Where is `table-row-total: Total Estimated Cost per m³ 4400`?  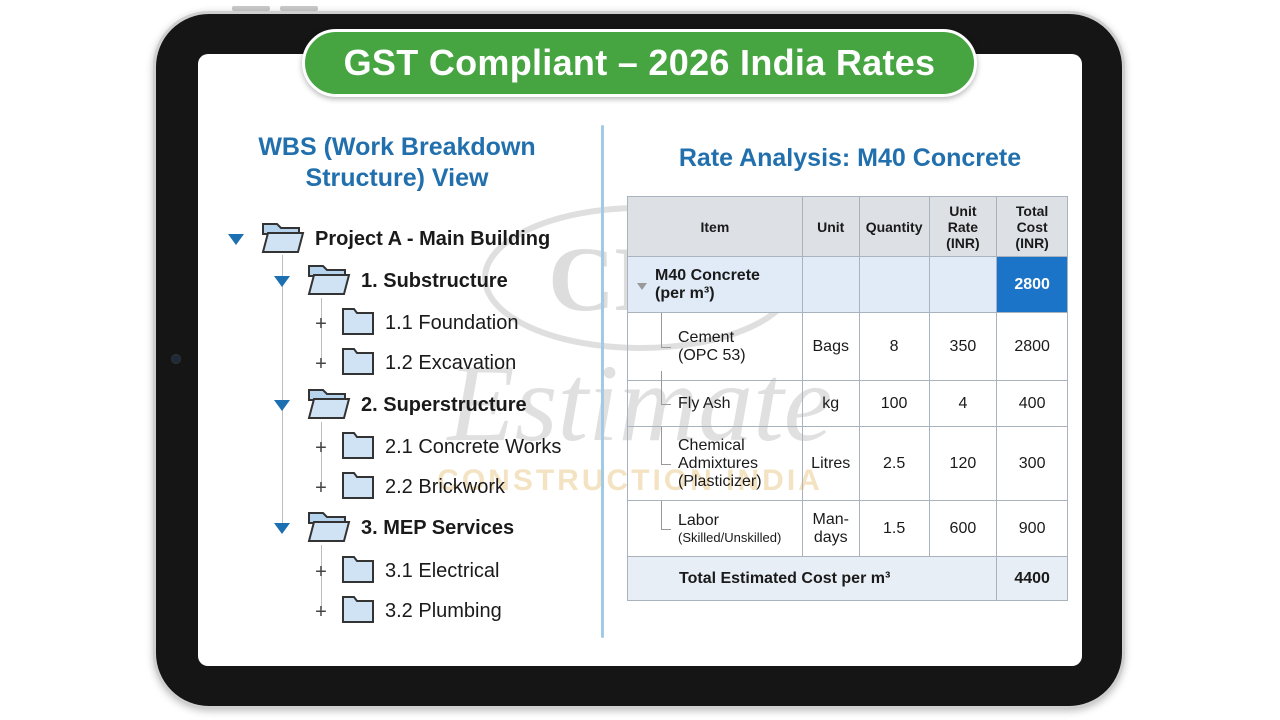
table-row-total: Total Estimated Cost per m³ 4400 is located at coordinates (847, 578).